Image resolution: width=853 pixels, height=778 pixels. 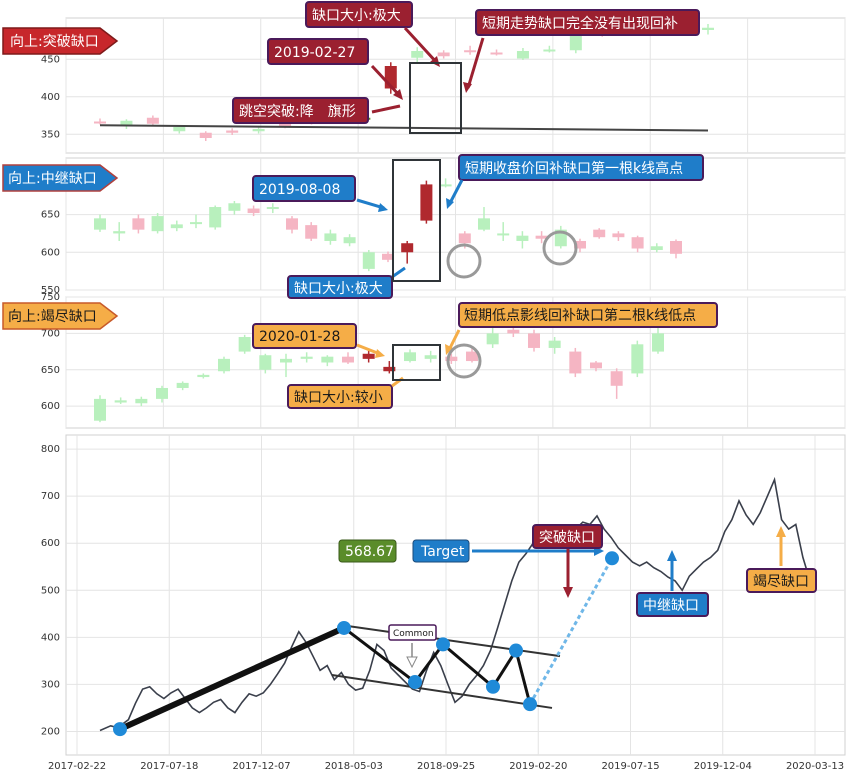 I want to click on arrow-head-3a, so click(x=380, y=353).